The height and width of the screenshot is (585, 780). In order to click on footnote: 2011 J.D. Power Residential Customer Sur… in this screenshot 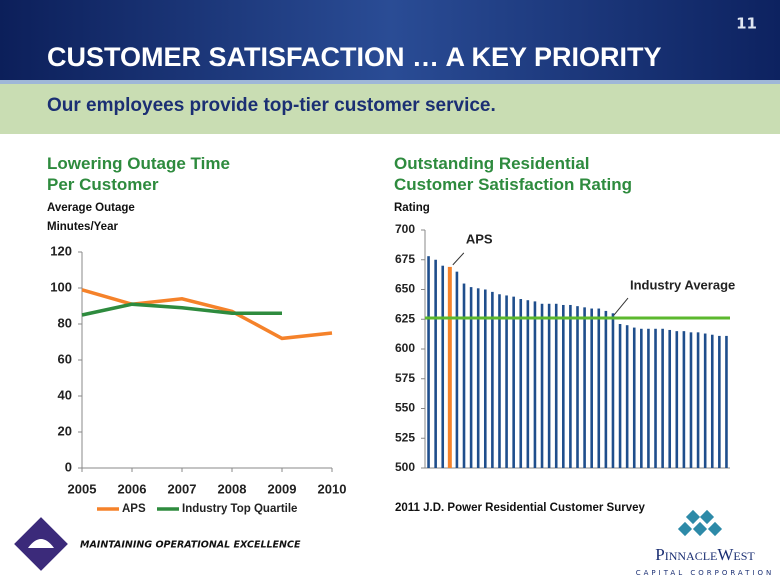, I will do `click(520, 508)`.